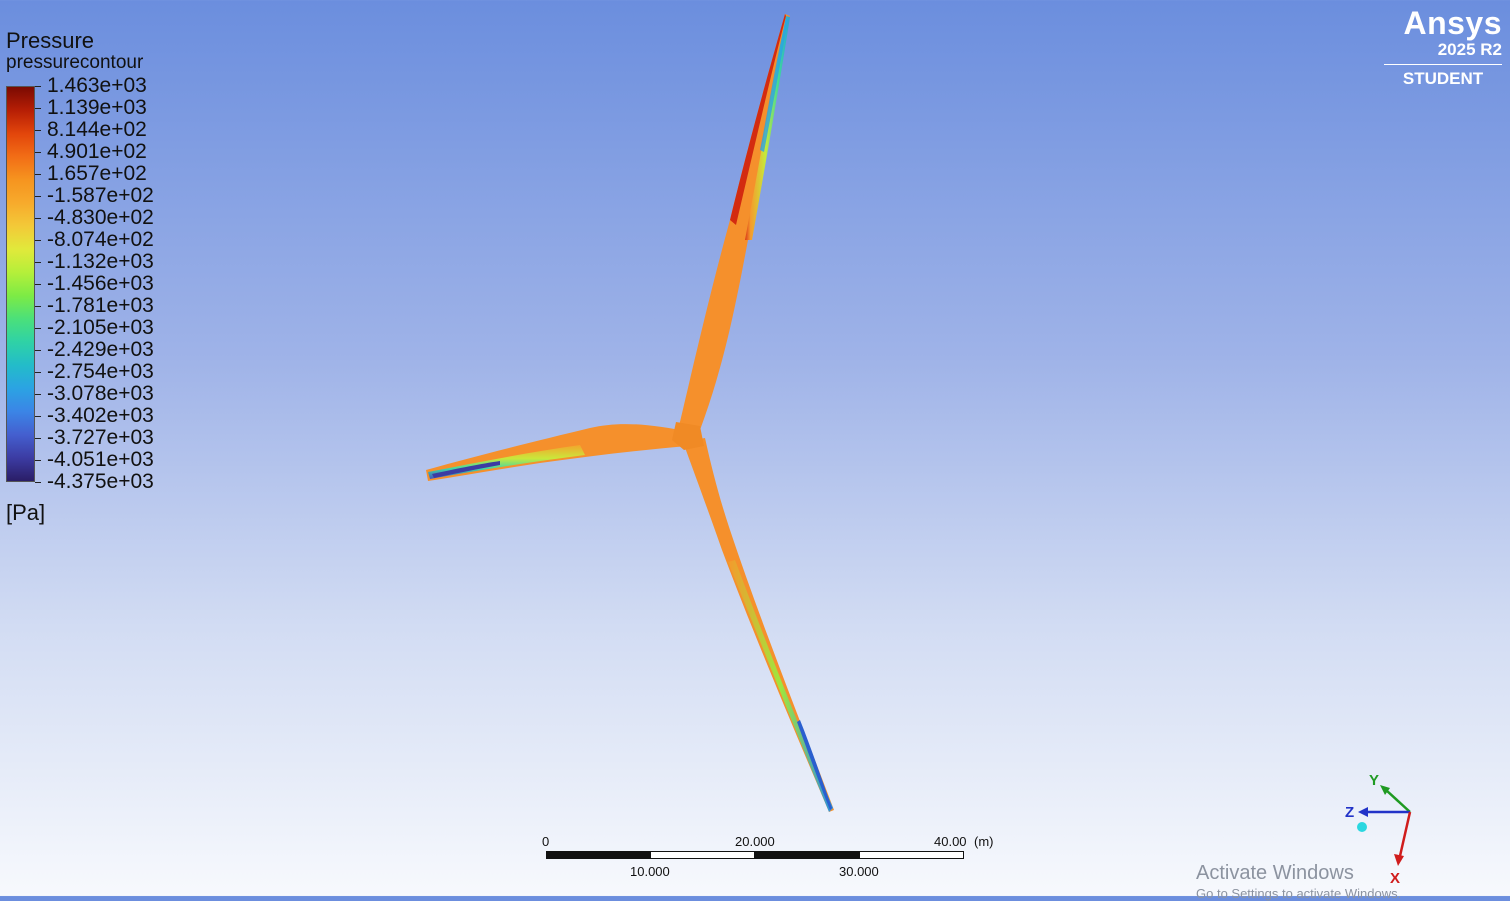 This screenshot has width=1510, height=901. What do you see at coordinates (20, 284) in the screenshot?
I see `color-legend-bar` at bounding box center [20, 284].